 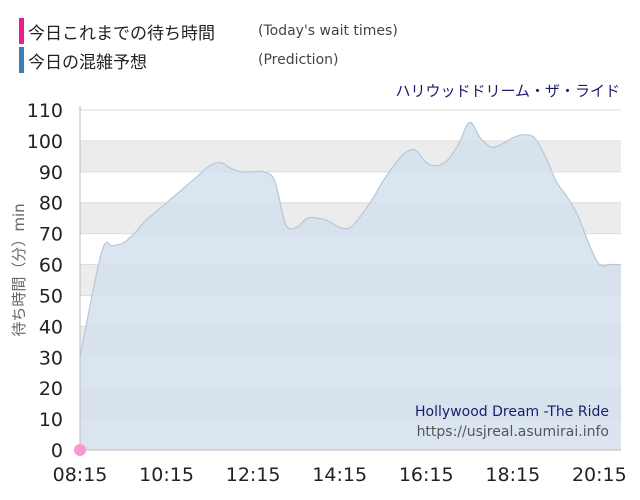 What do you see at coordinates (19, 269) in the screenshot?
I see `y-axis-label: 待ち時間（分）min` at bounding box center [19, 269].